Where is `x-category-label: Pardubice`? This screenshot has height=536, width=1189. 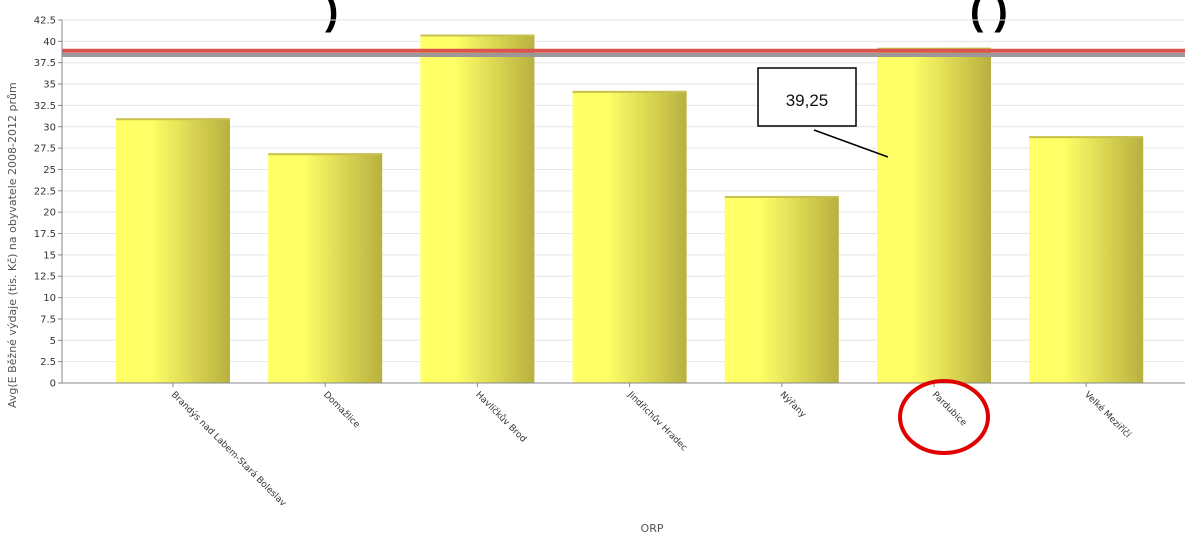 x-category-label: Pardubice is located at coordinates (949, 409).